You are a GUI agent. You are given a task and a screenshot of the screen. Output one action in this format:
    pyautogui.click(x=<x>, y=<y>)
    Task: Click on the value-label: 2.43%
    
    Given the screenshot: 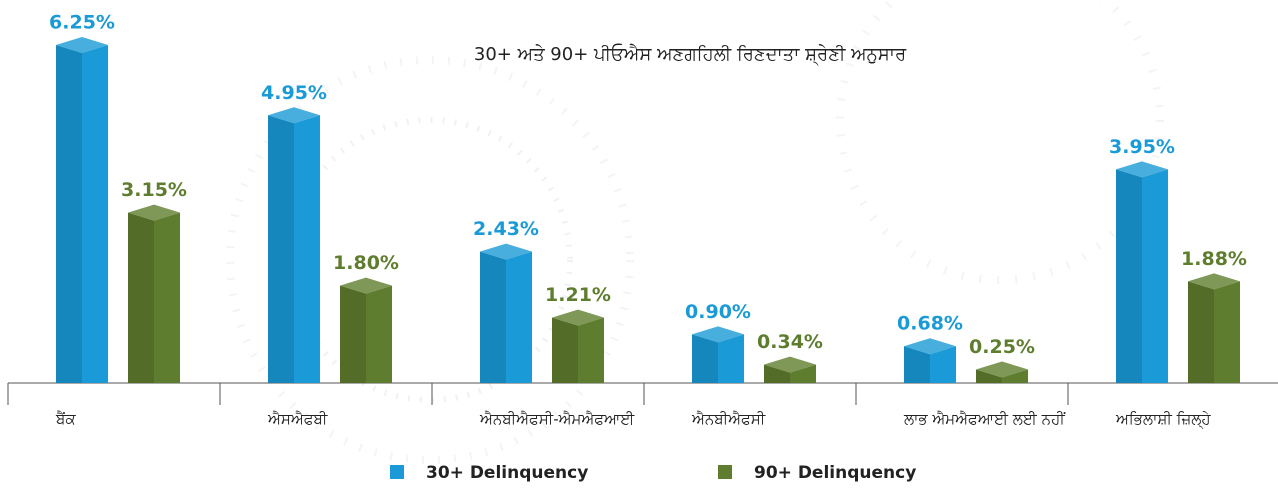 What is the action you would take?
    pyautogui.click(x=506, y=229)
    